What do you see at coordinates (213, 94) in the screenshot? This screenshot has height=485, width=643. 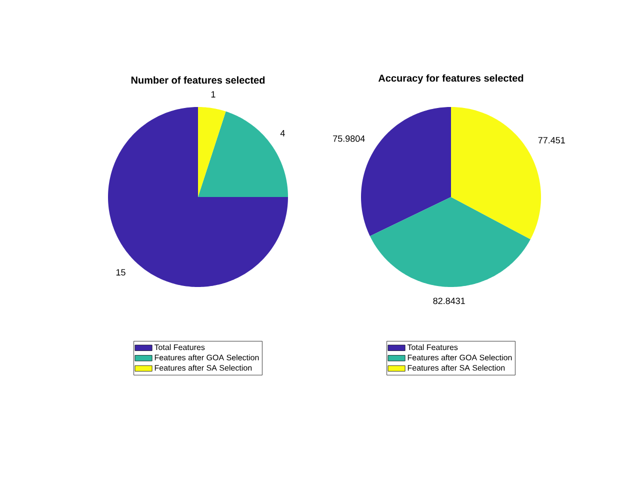 I see `data-label: 1` at bounding box center [213, 94].